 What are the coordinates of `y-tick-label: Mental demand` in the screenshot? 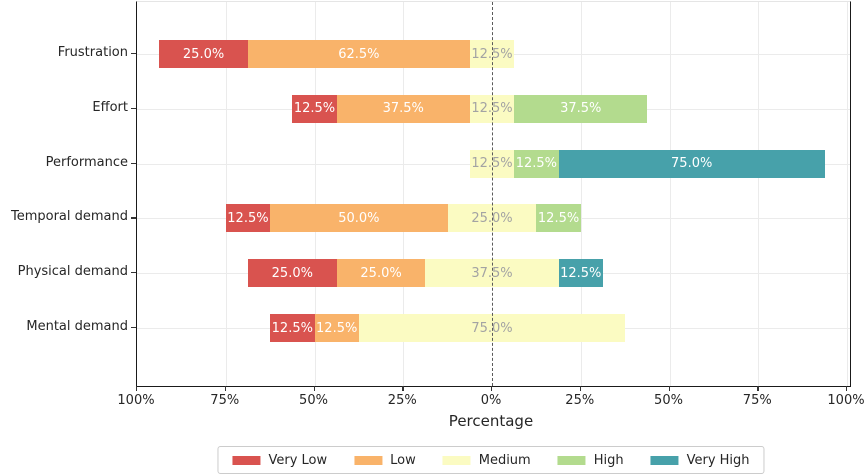 It's located at (77, 326).